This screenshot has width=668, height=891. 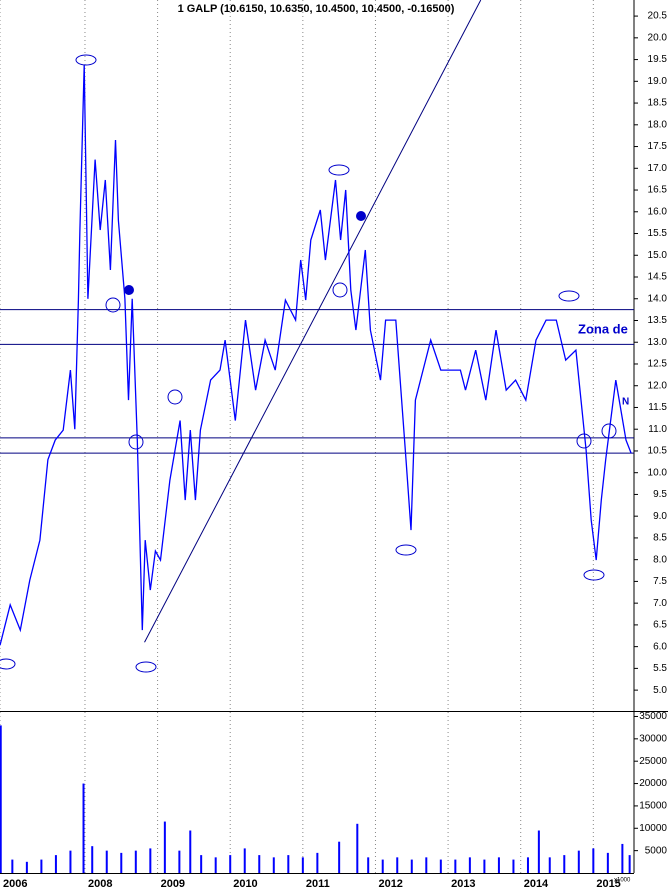 I want to click on y-tick-label: 6.5, so click(x=660, y=625).